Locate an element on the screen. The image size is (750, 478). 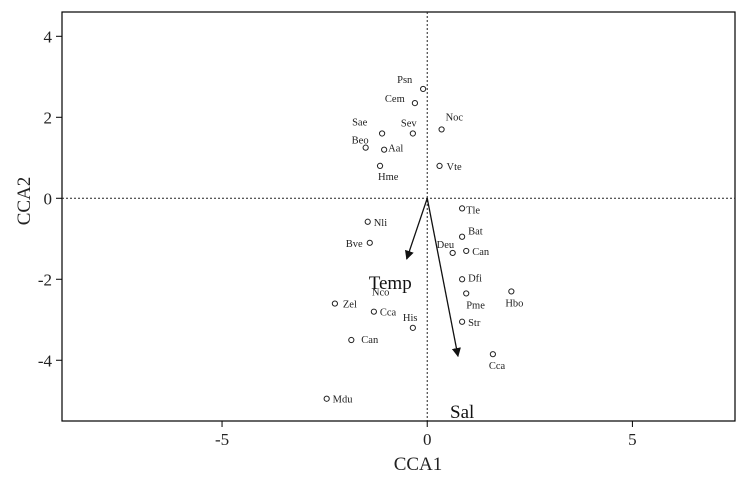
species-point-sae is located at coordinates (382, 133).